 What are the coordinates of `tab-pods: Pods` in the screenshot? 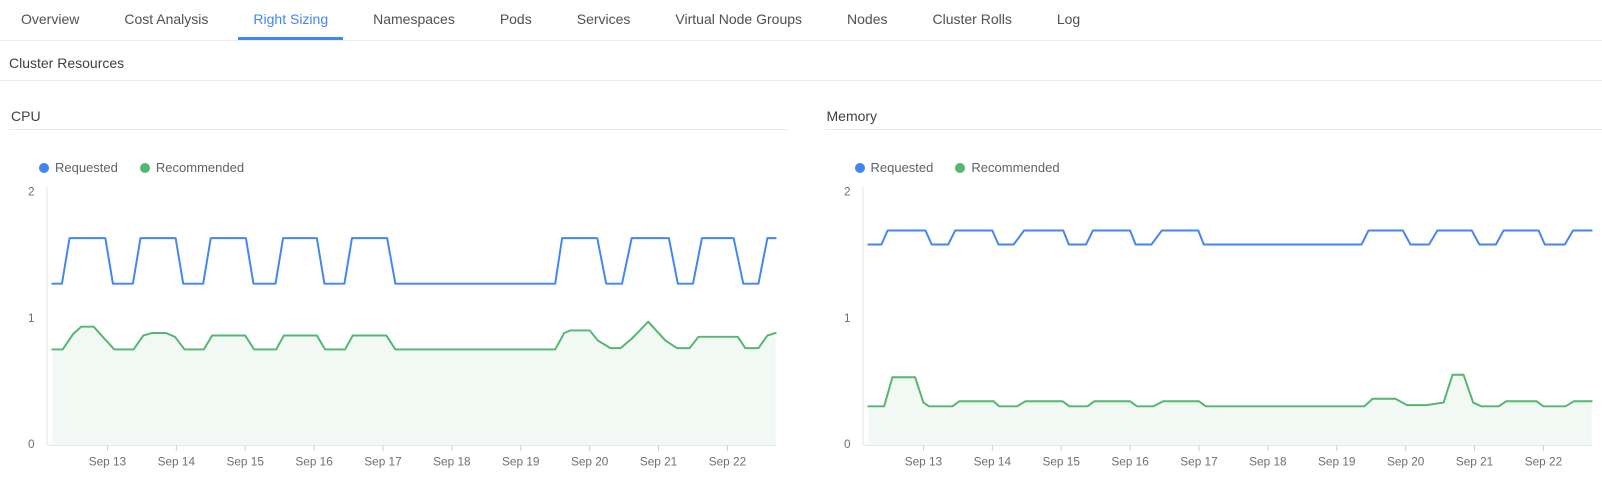 It's located at (515, 18).